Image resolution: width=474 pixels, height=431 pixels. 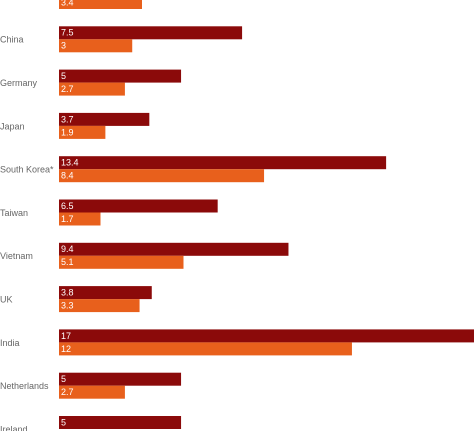 I want to click on value-label: 13.4, so click(x=70, y=163).